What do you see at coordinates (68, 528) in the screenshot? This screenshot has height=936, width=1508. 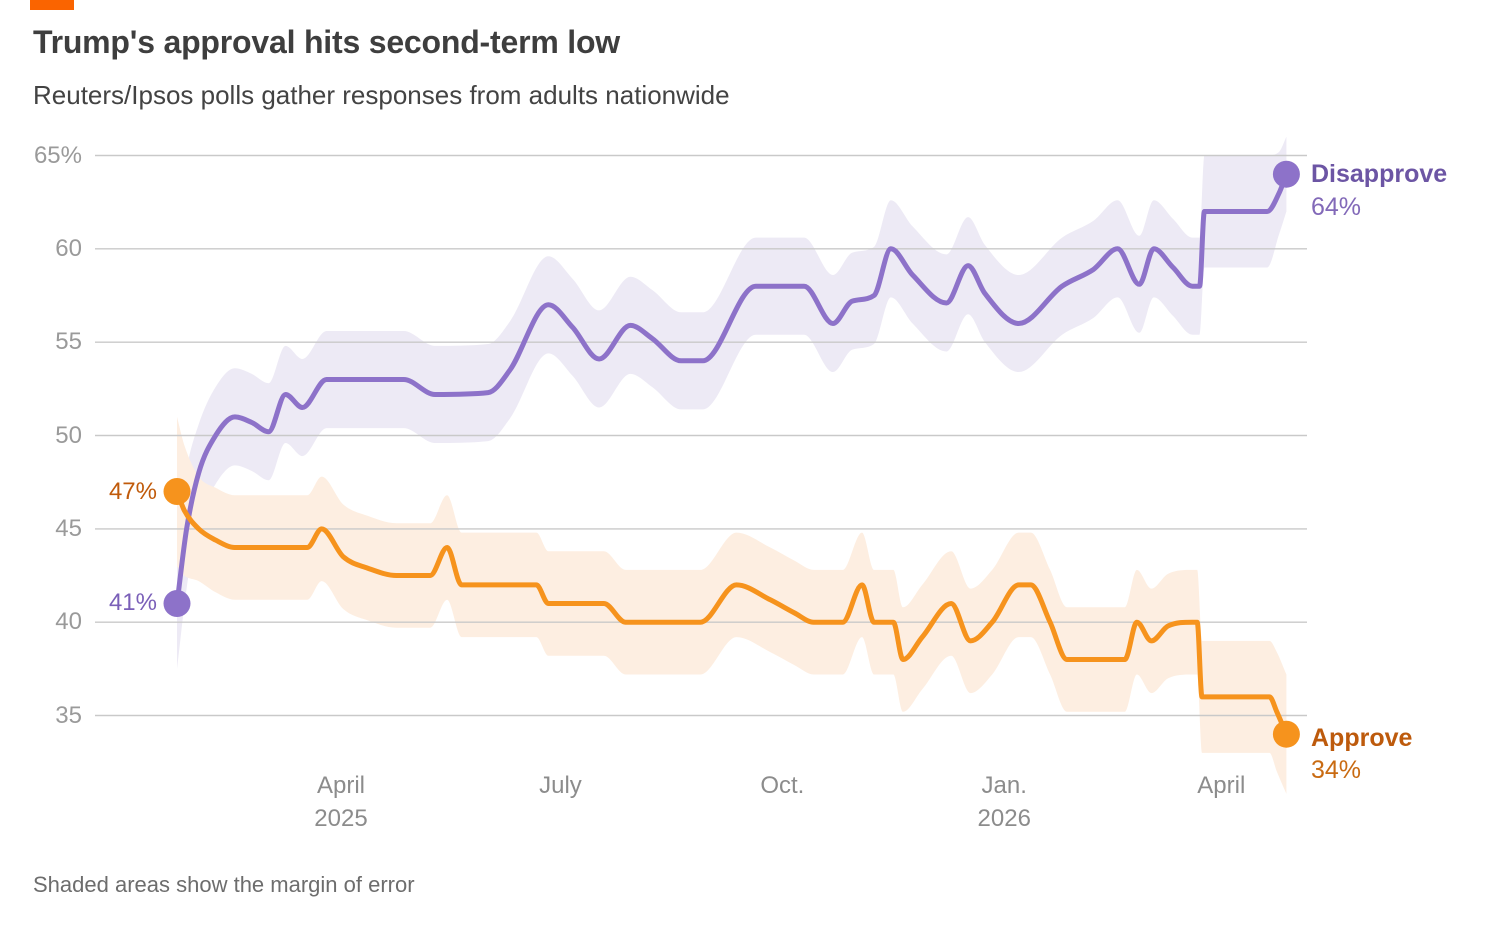 I see `y-axis-label: 45` at bounding box center [68, 528].